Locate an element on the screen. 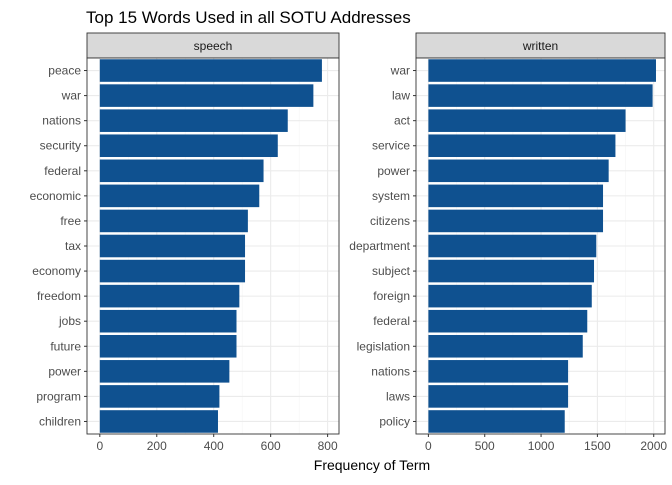 This screenshot has width=672, height=485. category-label-citizens: citizens is located at coordinates (390, 221).